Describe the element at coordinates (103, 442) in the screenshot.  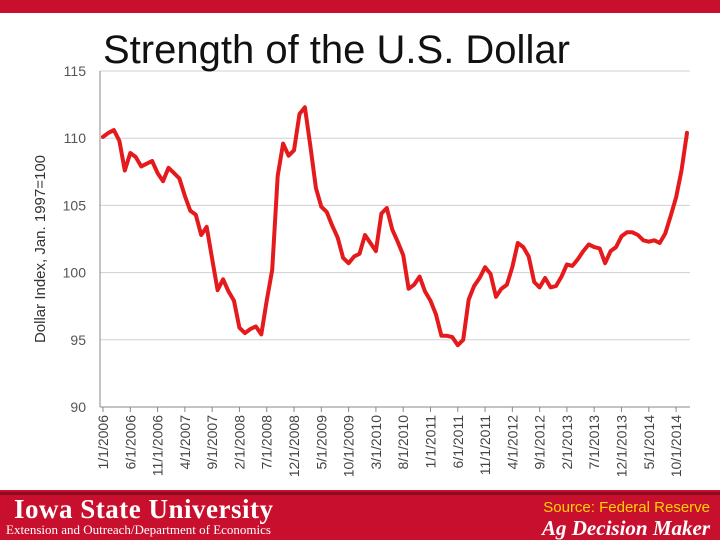
I see `x-tick-label: 1/1/2006` at that location.